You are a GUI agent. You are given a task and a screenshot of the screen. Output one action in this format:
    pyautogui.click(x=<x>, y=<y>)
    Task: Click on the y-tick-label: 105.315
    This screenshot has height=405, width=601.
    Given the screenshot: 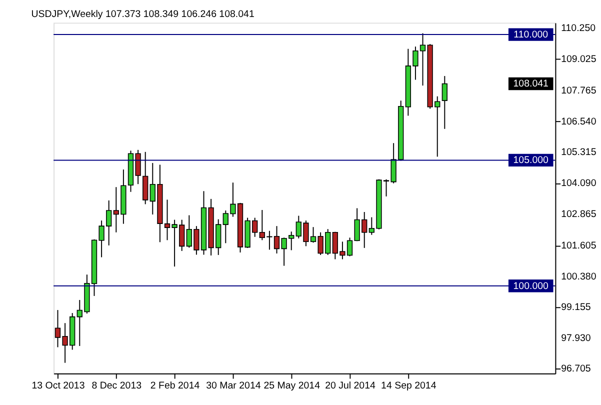 What is the action you would take?
    pyautogui.click(x=578, y=152)
    